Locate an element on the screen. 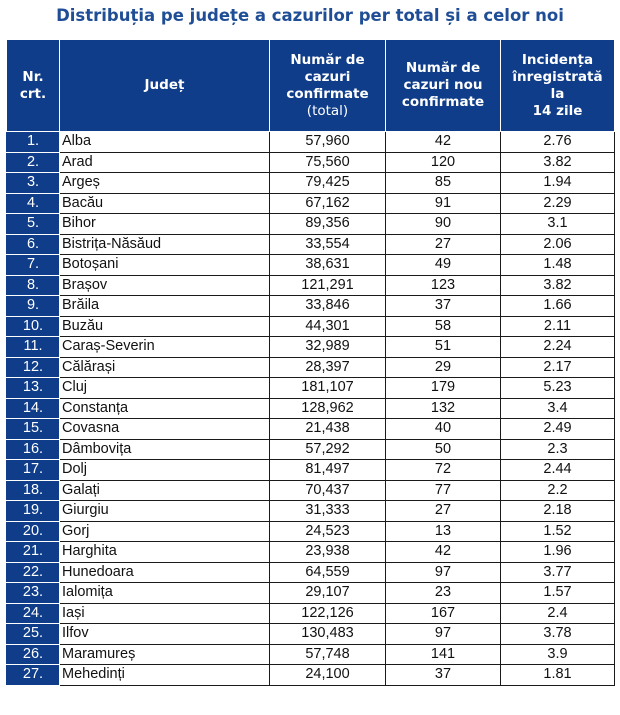 The height and width of the screenshot is (715, 620). county-name: Caraș-Severin is located at coordinates (164, 347).